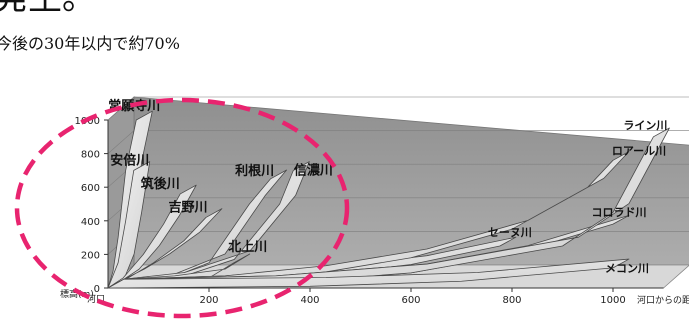  What do you see at coordinates (97, 289) in the screenshot?
I see `y-tick-label: 0` at bounding box center [97, 289].